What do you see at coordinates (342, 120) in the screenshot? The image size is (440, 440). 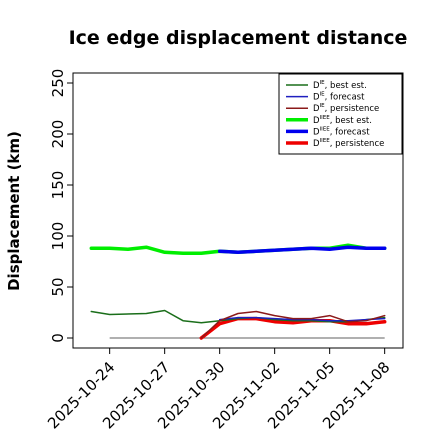 I see `legend-label: DIIEE, best est.` at bounding box center [342, 120].